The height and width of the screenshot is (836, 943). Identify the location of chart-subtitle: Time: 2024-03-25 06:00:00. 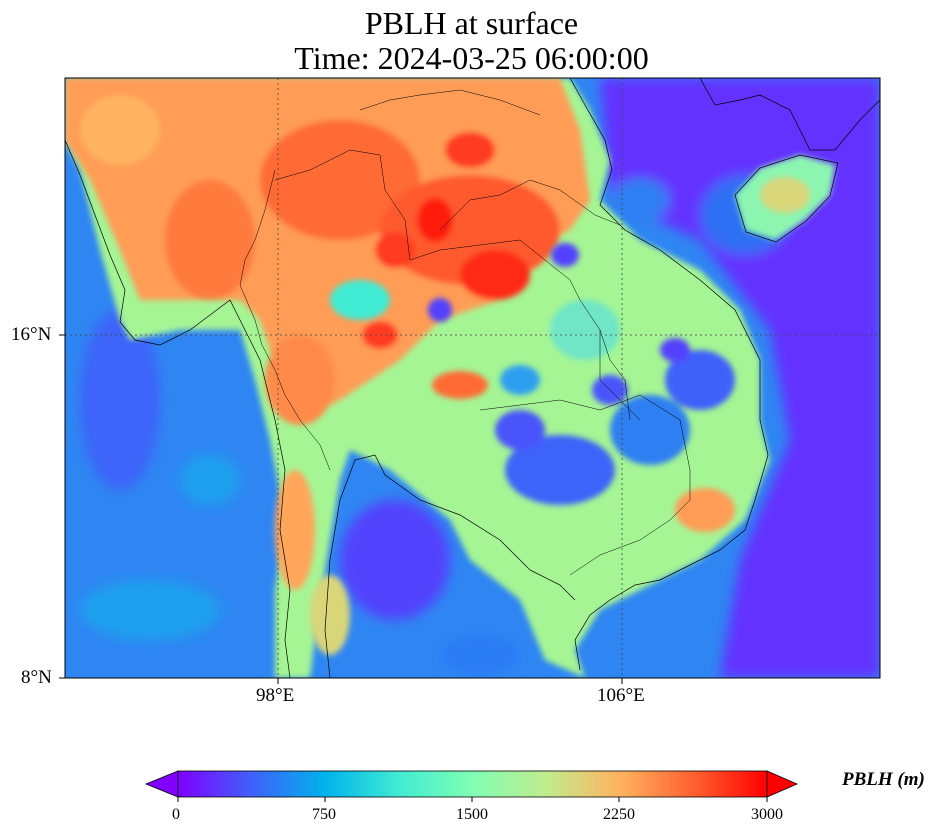
(471, 58).